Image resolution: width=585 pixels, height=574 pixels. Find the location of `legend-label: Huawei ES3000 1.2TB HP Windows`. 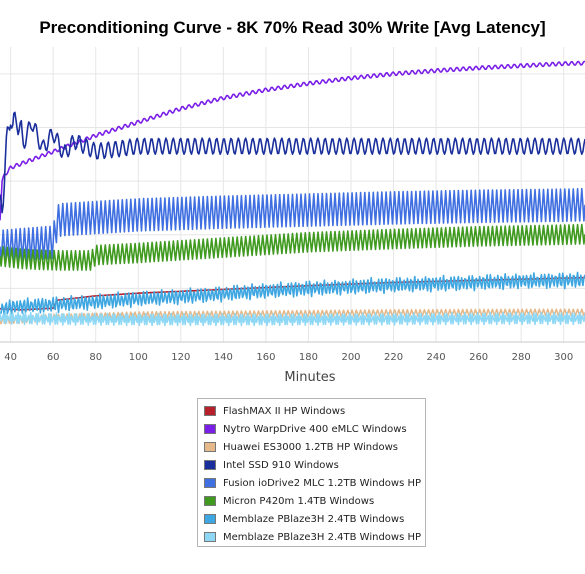

legend-label: Huawei ES3000 1.2TB HP Windows is located at coordinates (310, 447).